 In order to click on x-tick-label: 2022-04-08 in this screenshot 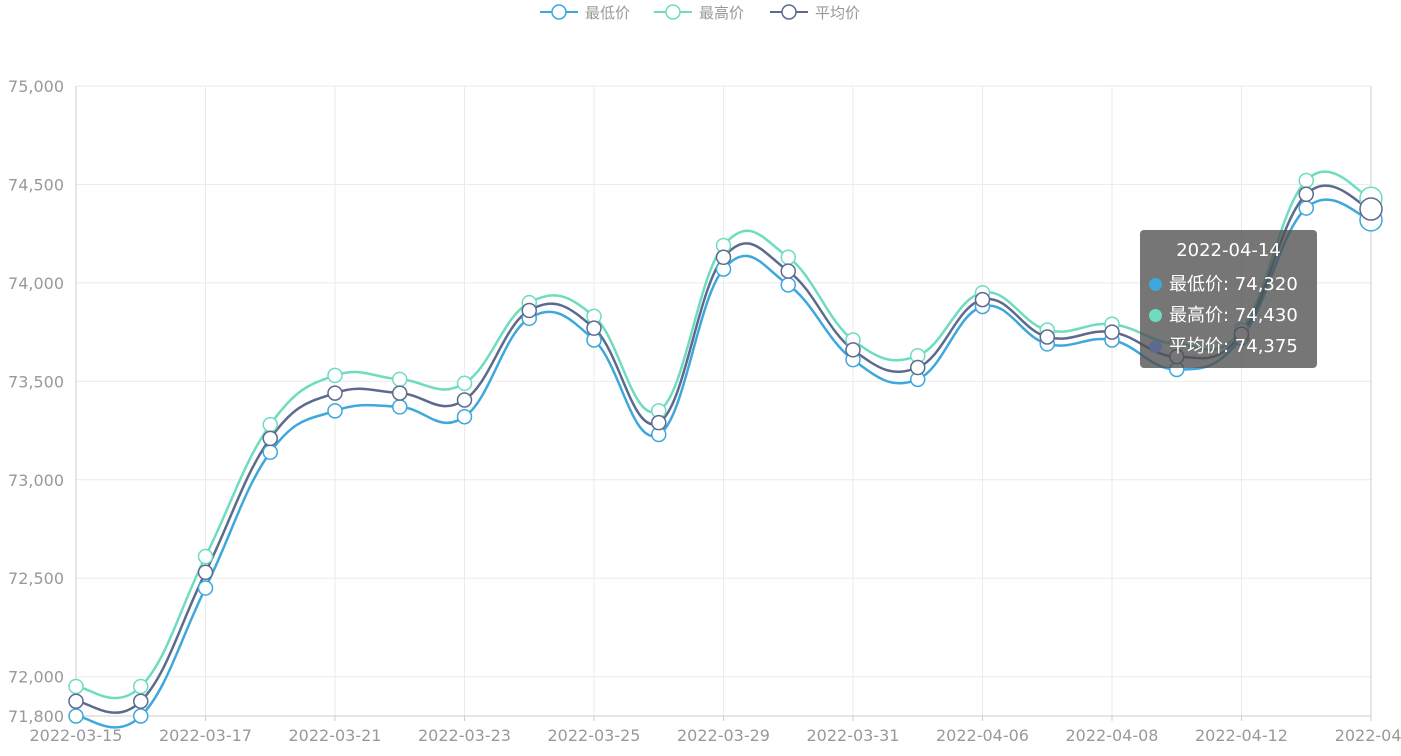, I will do `click(1112, 735)`.